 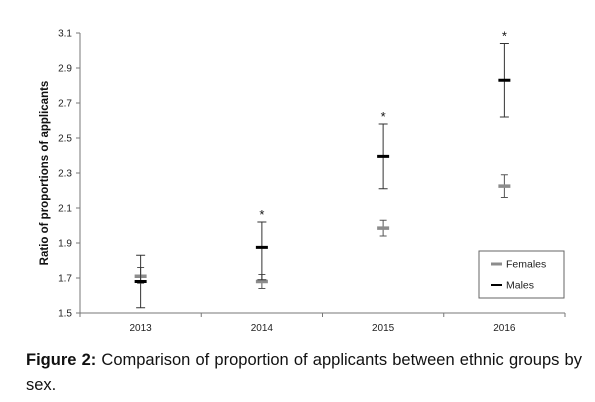 I want to click on x-tick-label: 2013, so click(x=141, y=328).